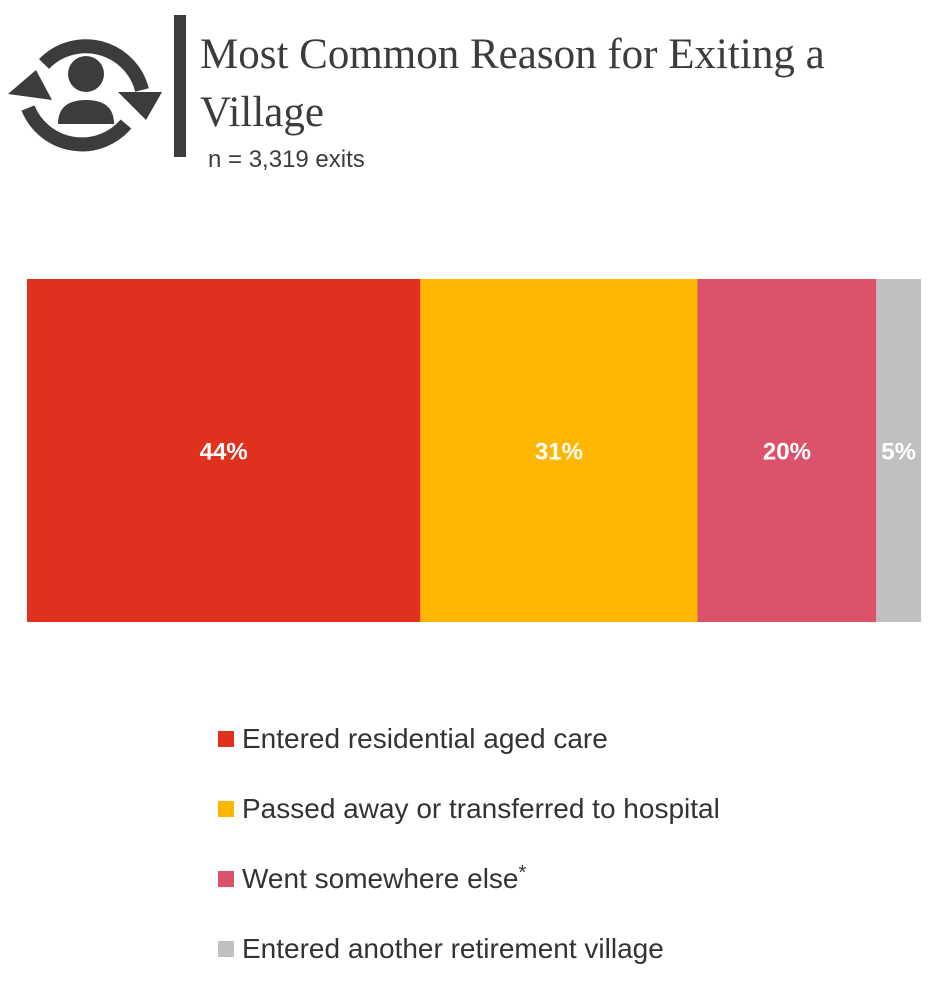 The image size is (940, 984). I want to click on data-label: 20%, so click(787, 452).